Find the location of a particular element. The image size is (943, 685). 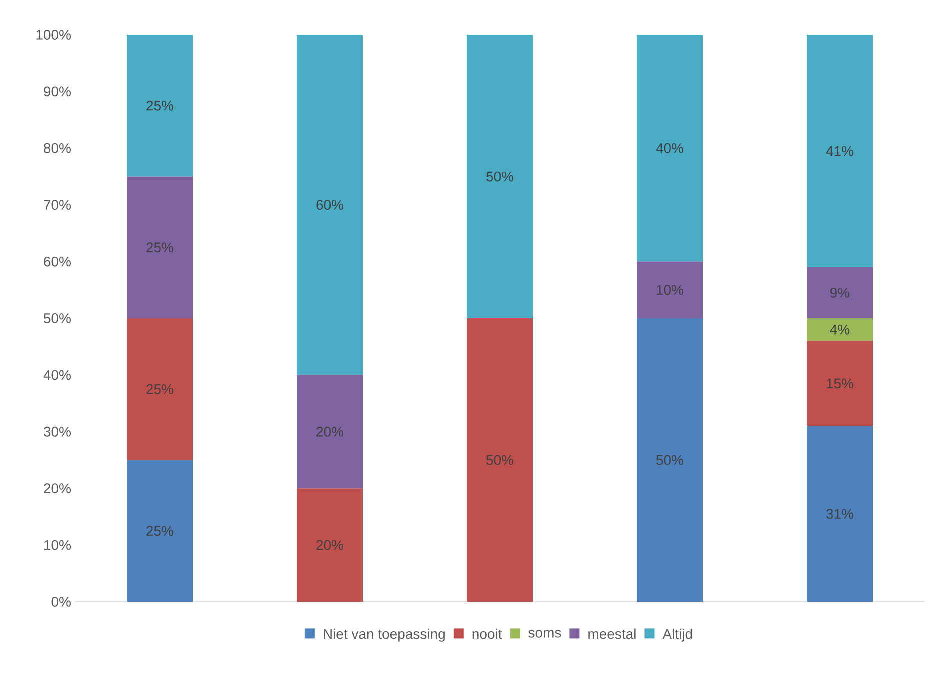

y-tick-label: 0% is located at coordinates (61, 602).